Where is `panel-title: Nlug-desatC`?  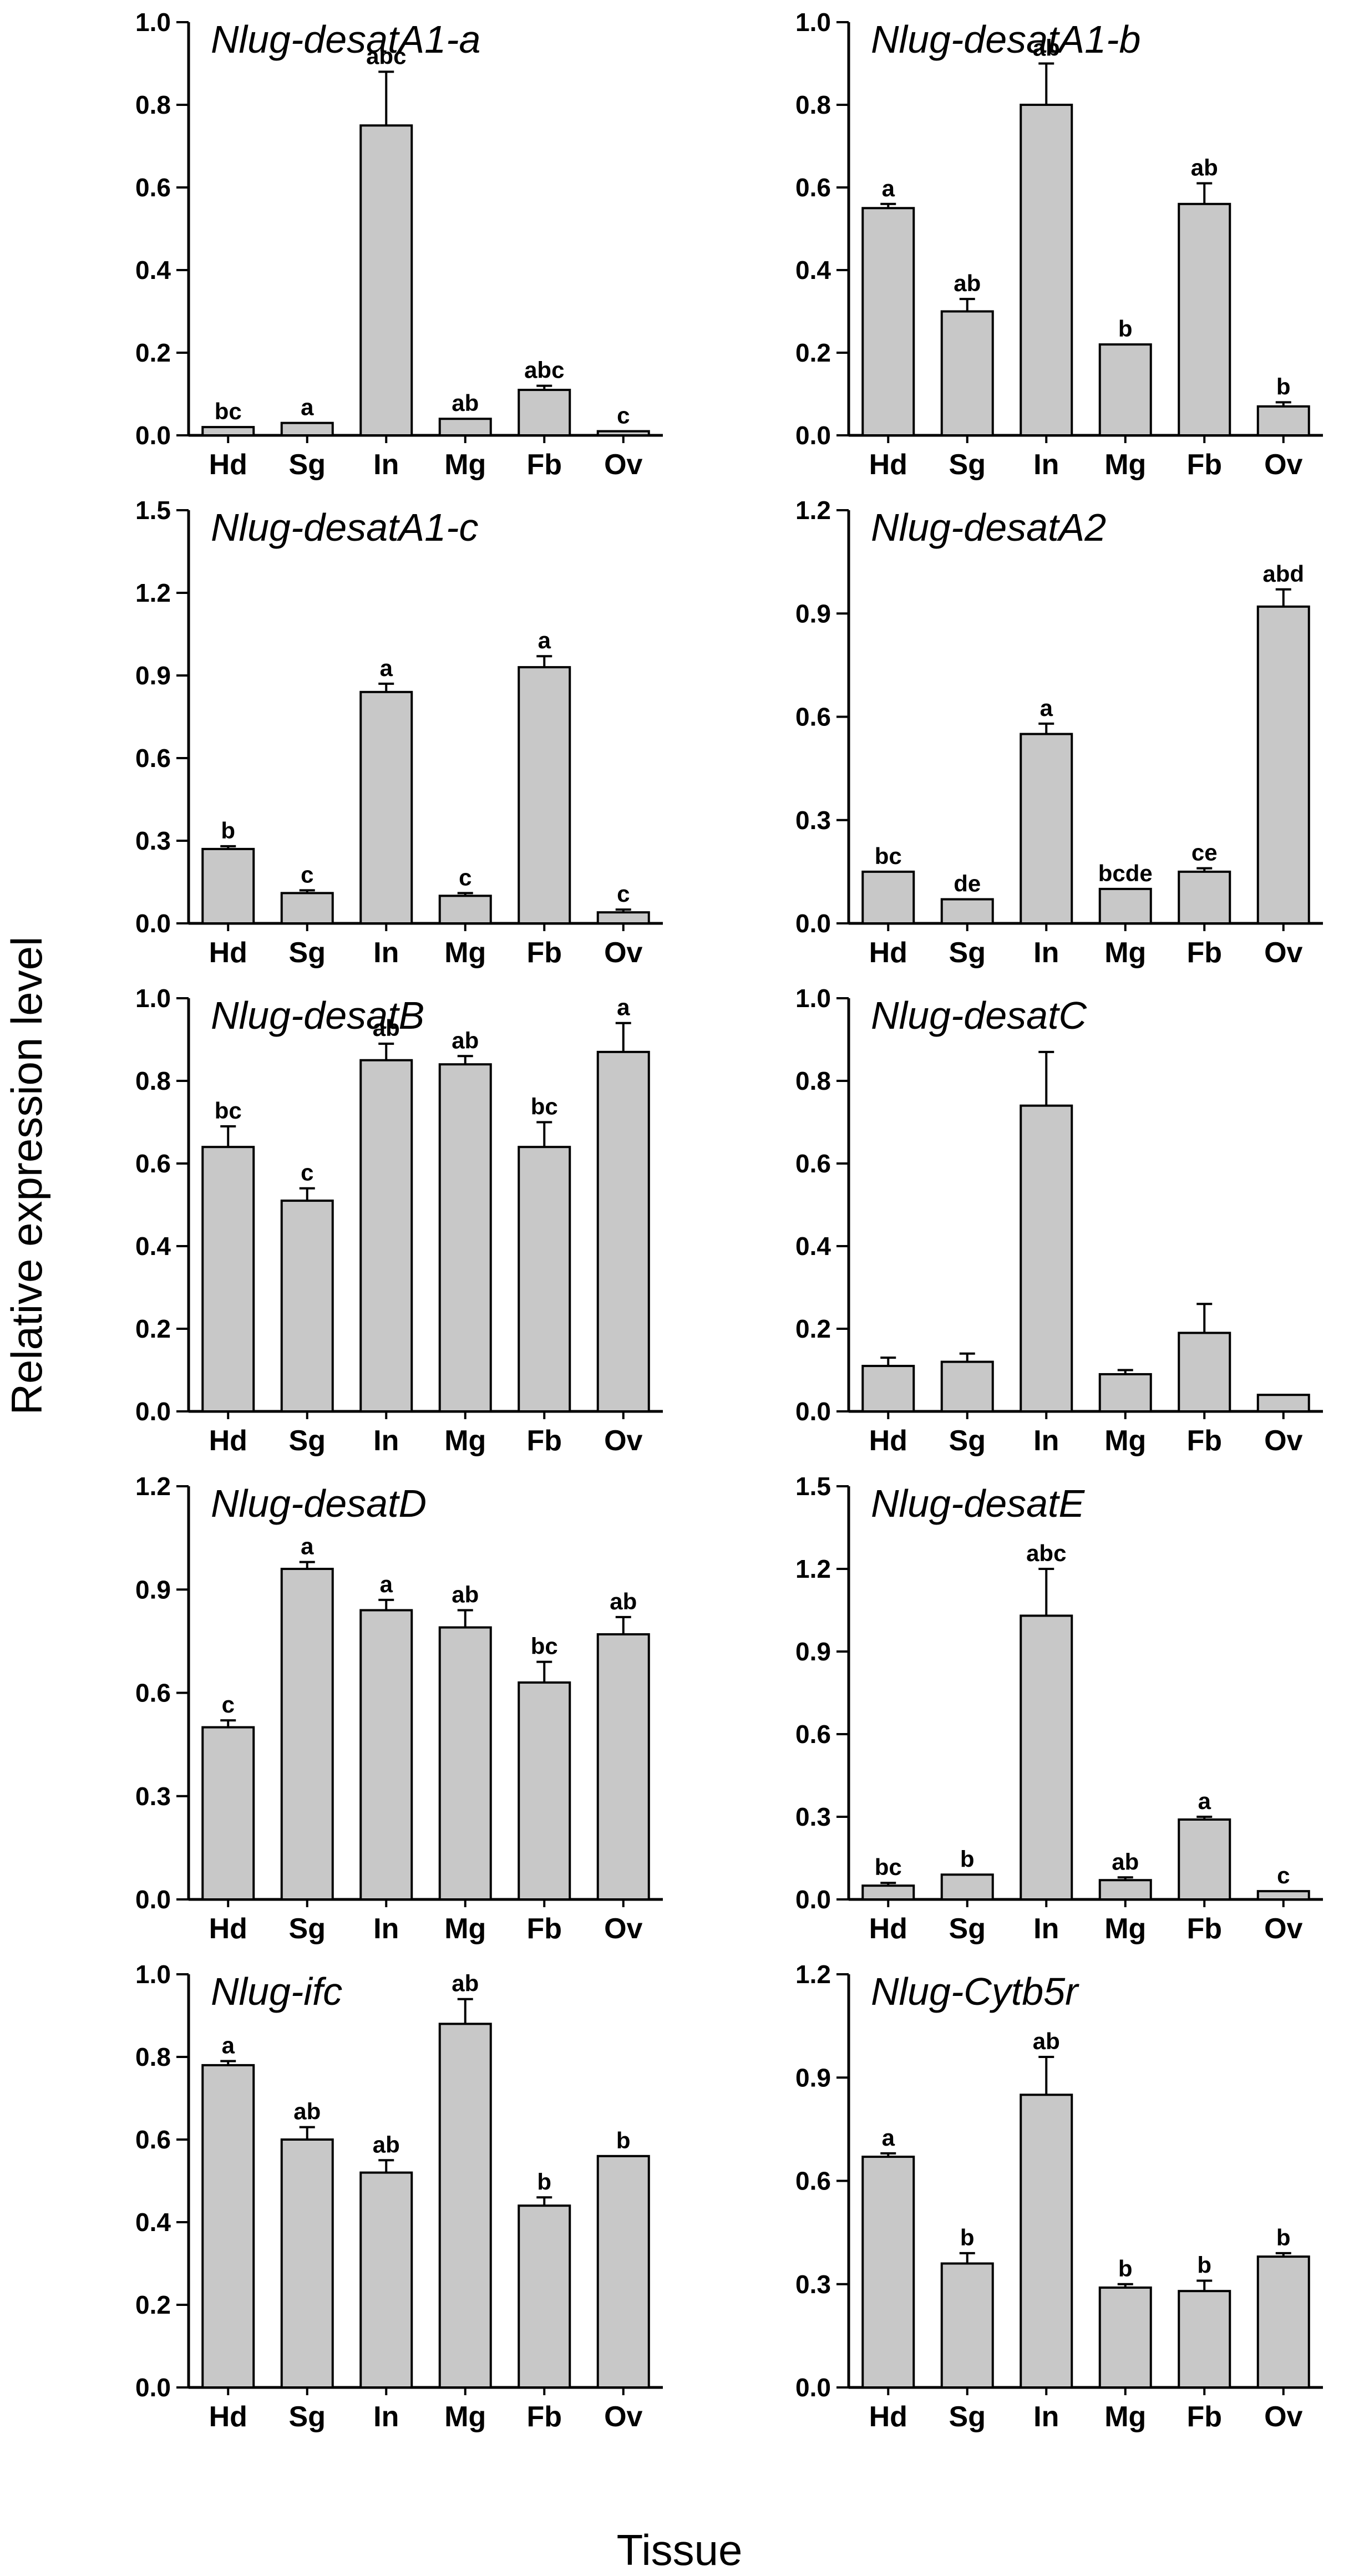 panel-title: Nlug-desatC is located at coordinates (979, 1015).